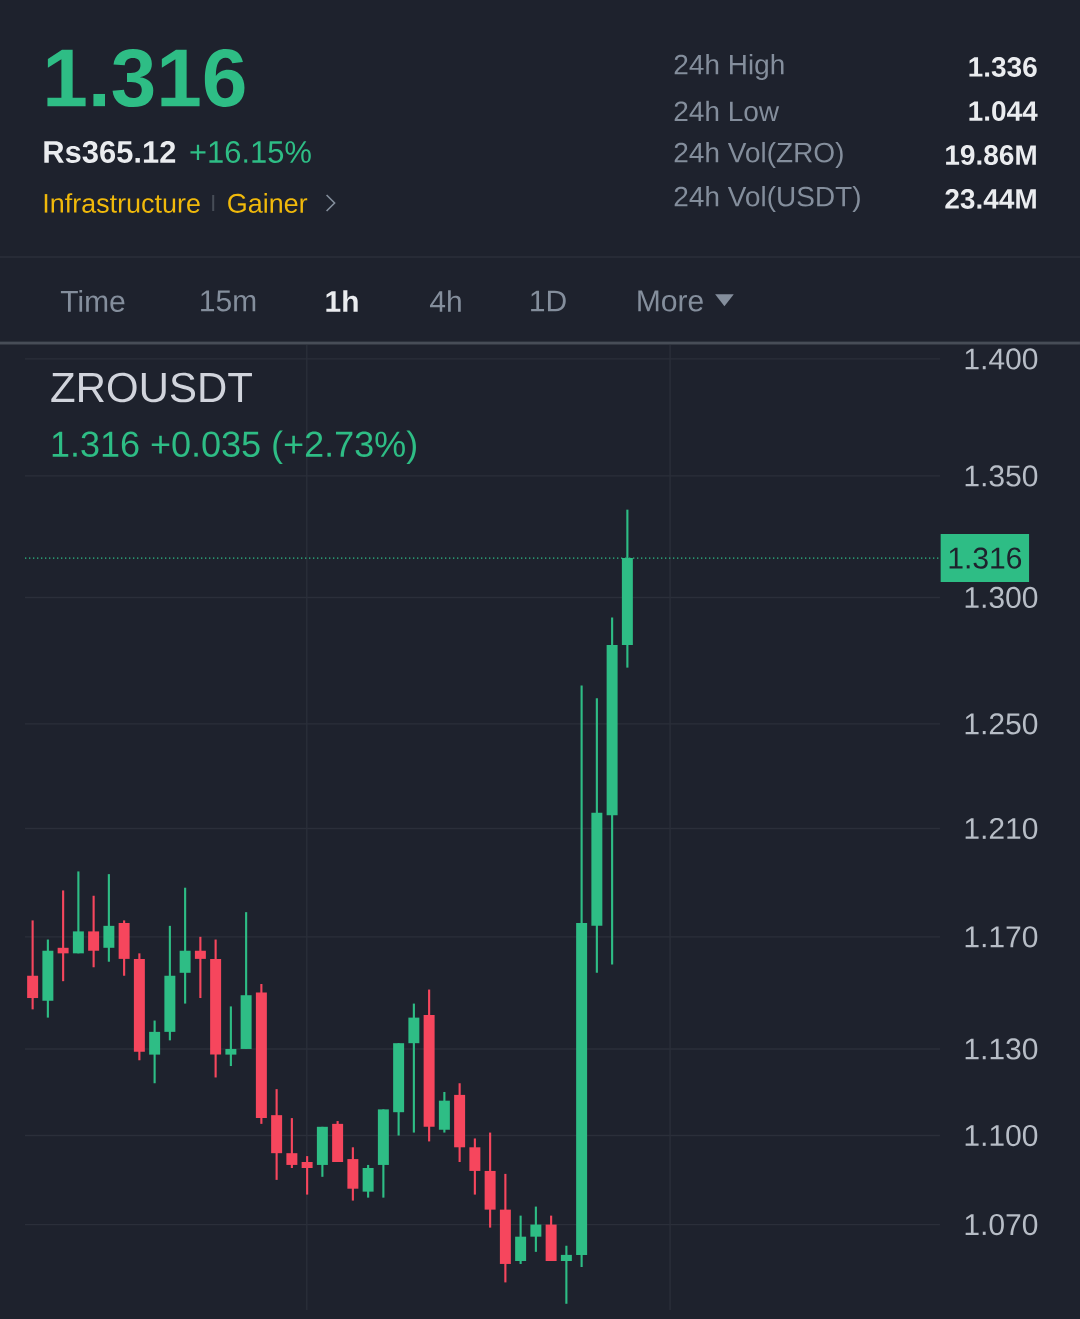 The height and width of the screenshot is (1319, 1080). What do you see at coordinates (1001, 1049) in the screenshot?
I see `y-tick-label: 1.130` at bounding box center [1001, 1049].